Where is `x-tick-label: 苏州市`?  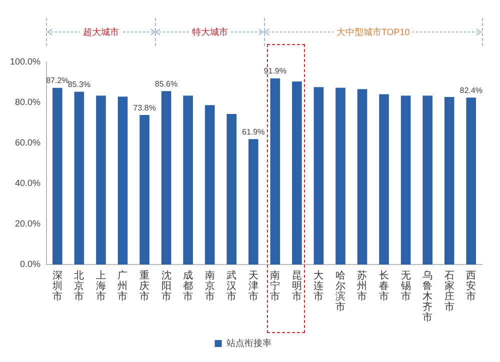
x-tick-label: 苏州市 is located at coordinates (362, 286).